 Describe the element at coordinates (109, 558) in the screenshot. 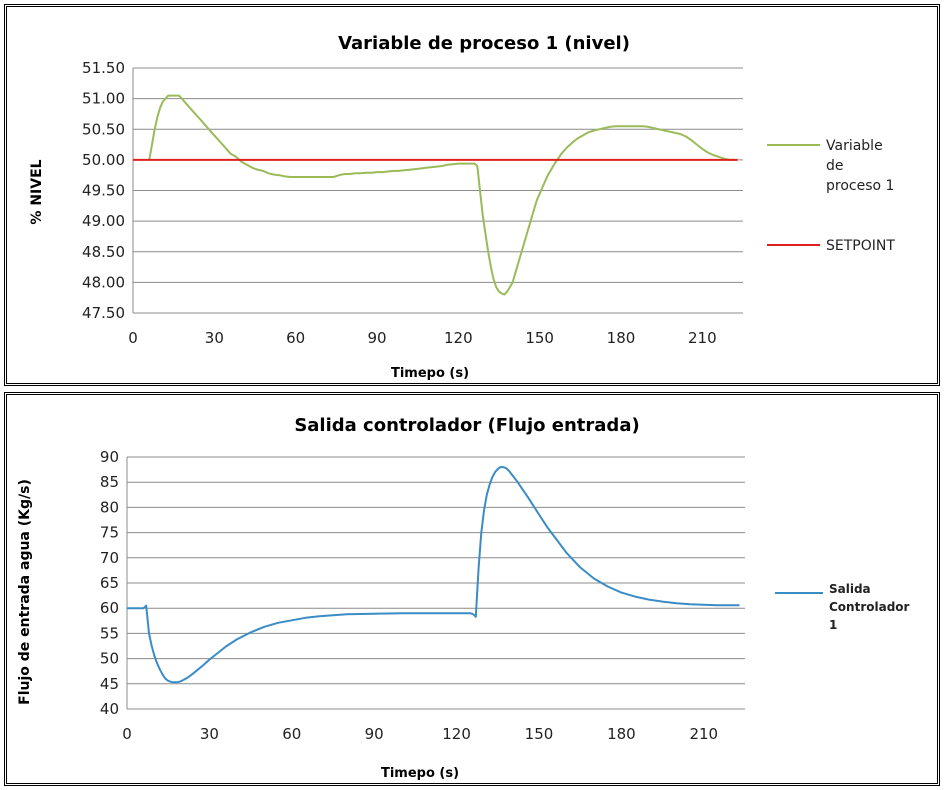

I see `y-tick-label: 70` at that location.